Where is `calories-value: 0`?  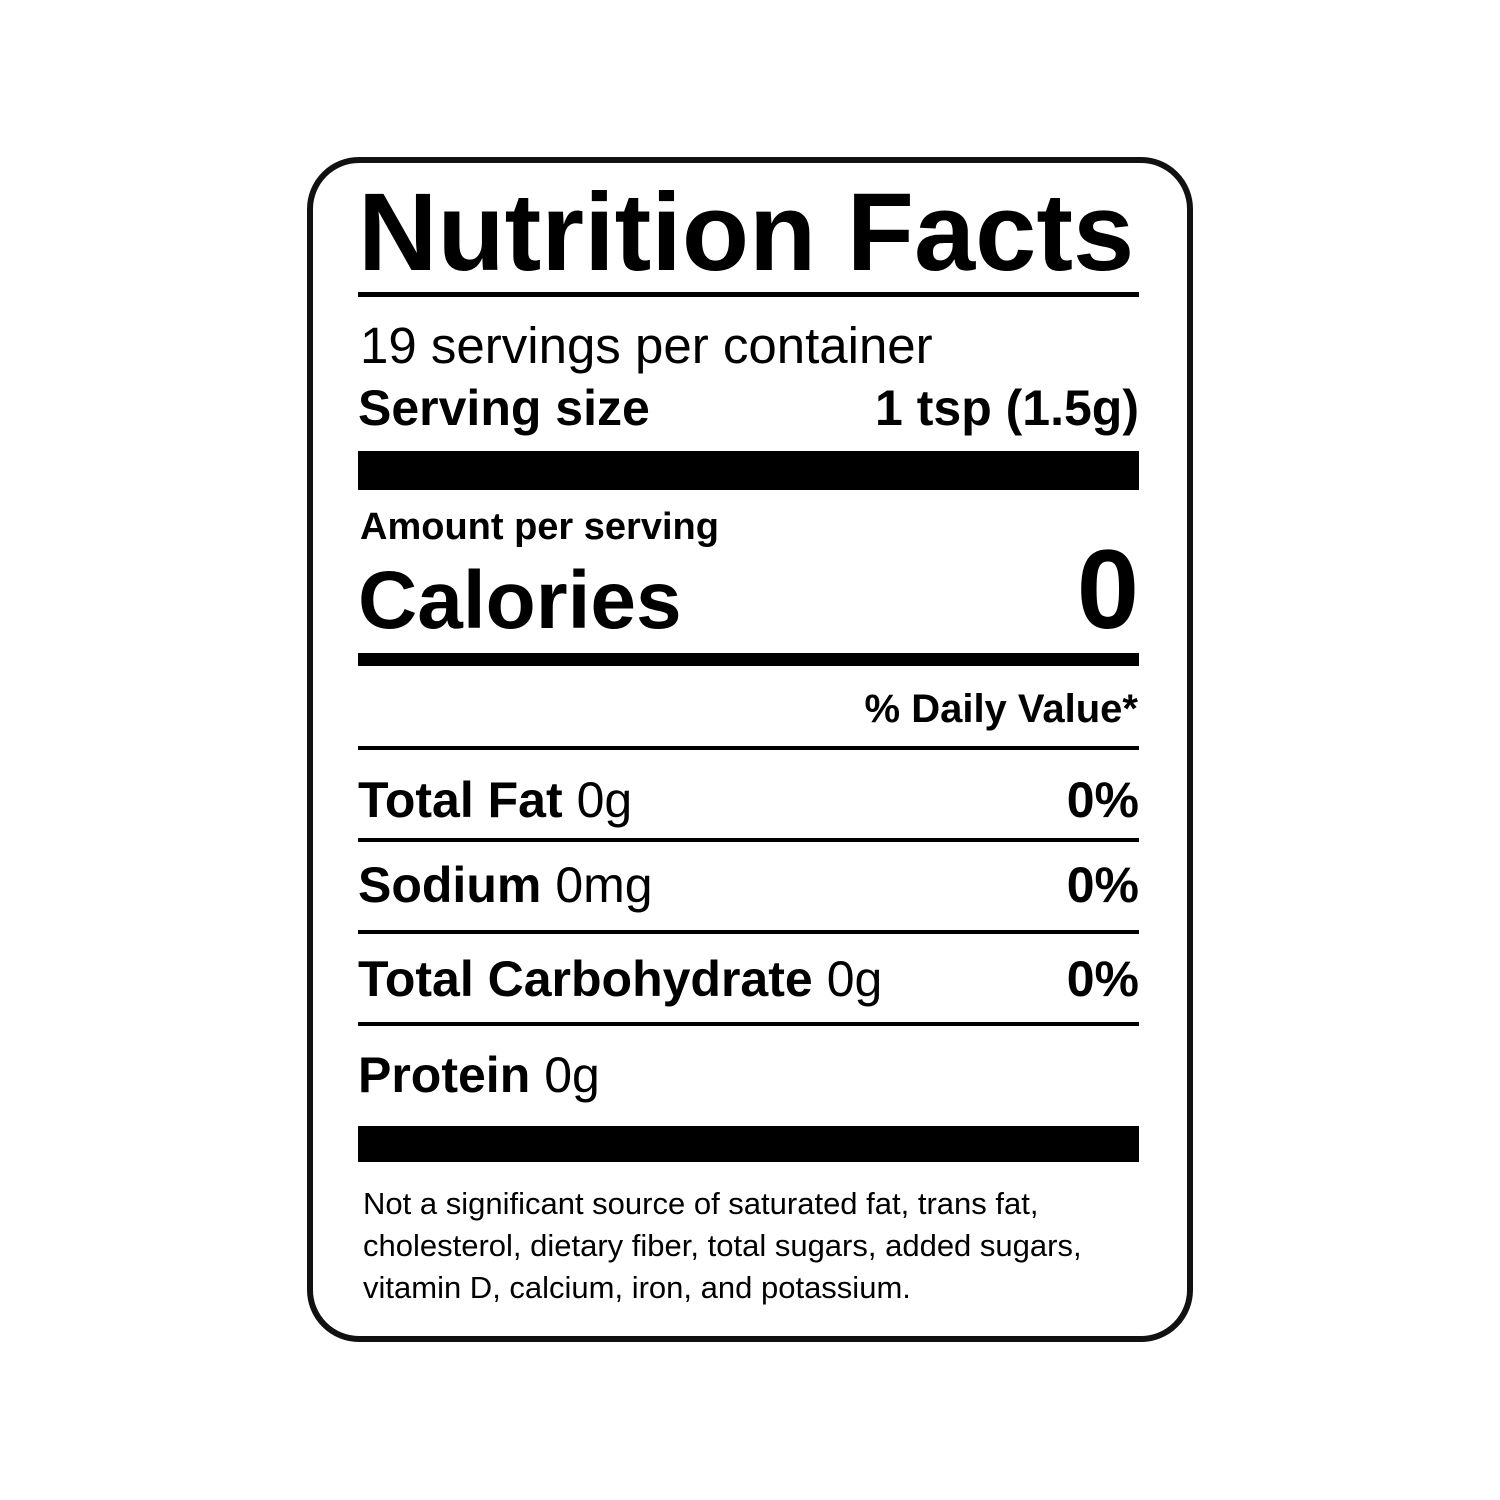
calories-value: 0 is located at coordinates (1107, 589).